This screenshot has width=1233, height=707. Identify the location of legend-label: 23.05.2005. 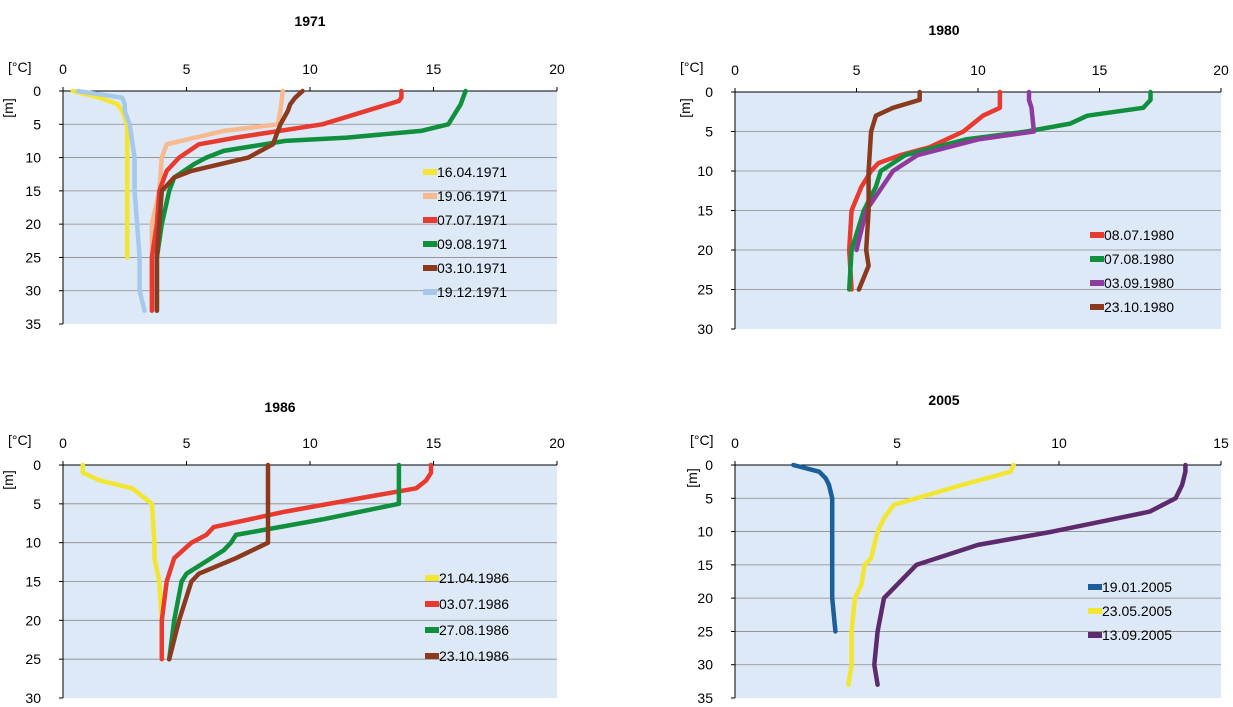
(1137, 611).